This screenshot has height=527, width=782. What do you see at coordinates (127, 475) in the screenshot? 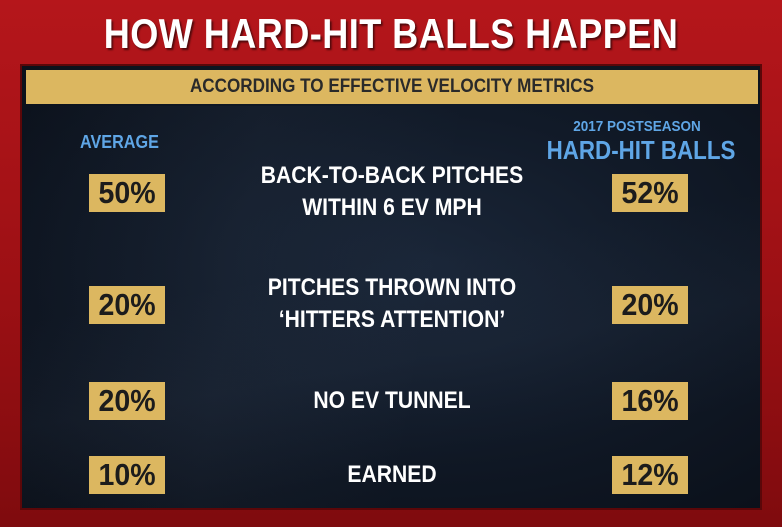
I see `average-value-earned: 10%` at bounding box center [127, 475].